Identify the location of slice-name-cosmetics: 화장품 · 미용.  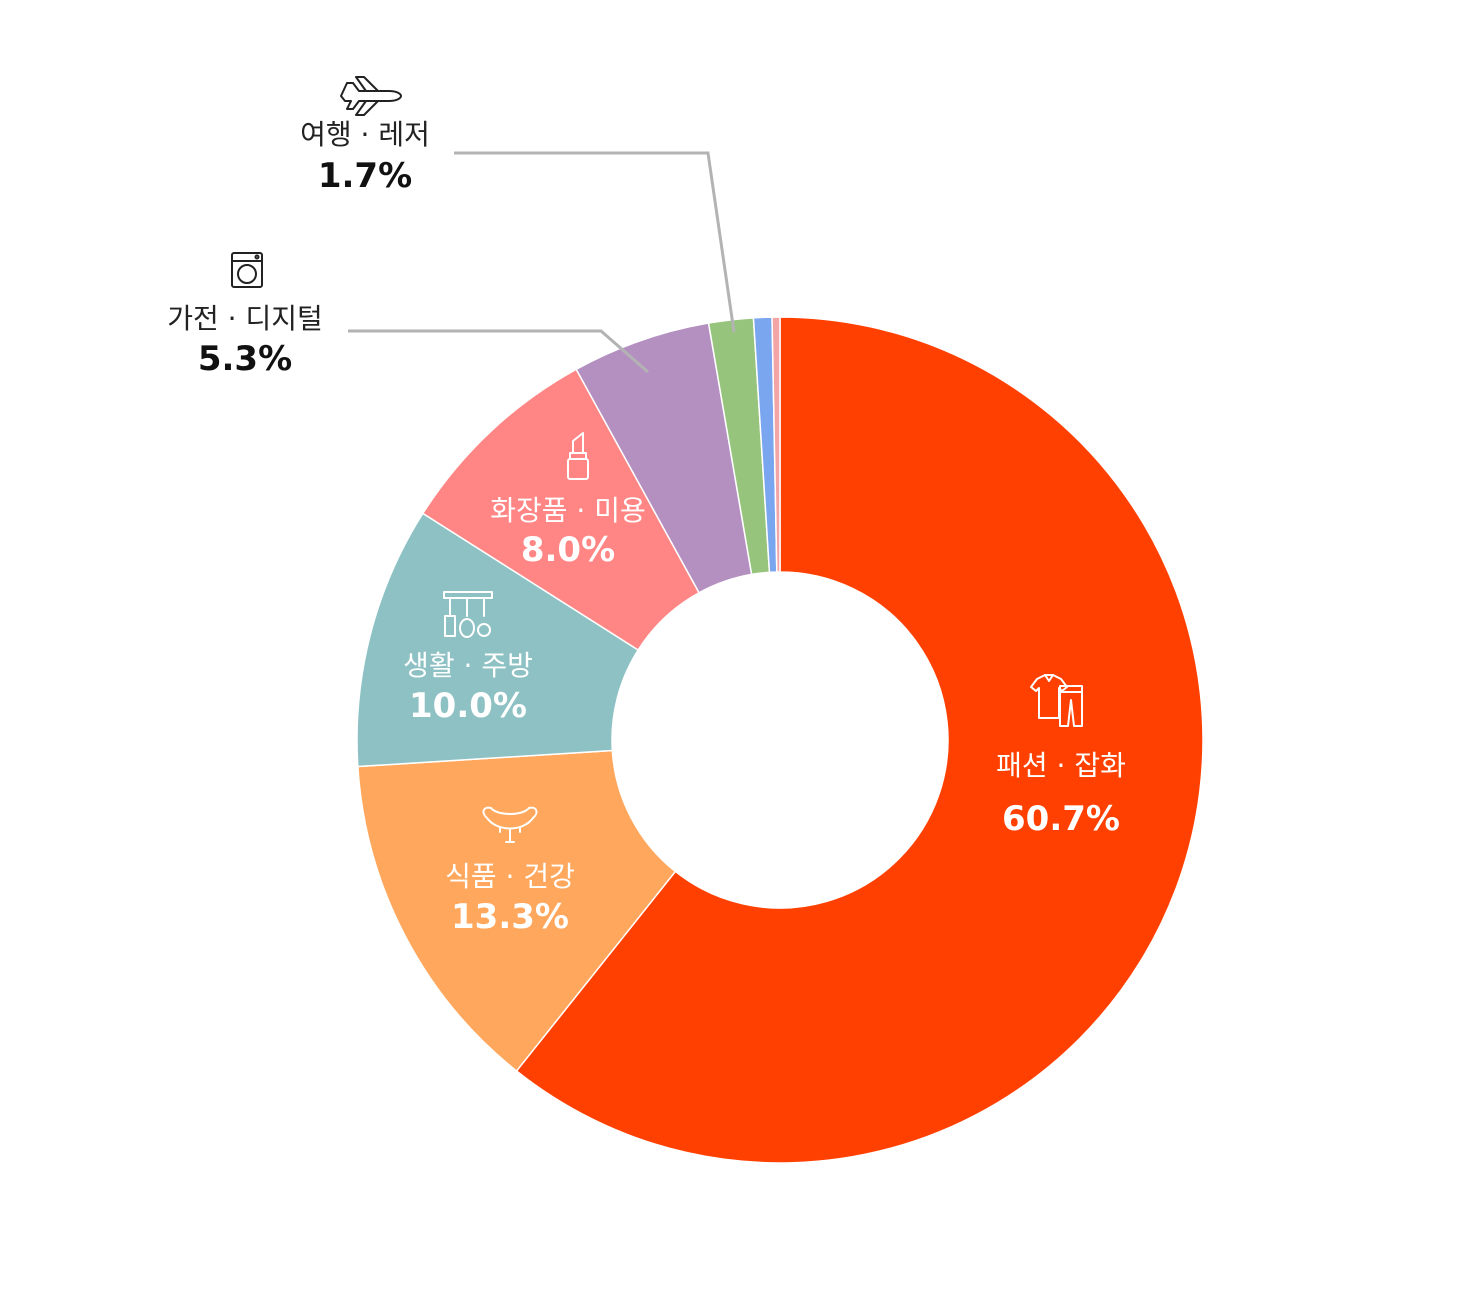
(568, 510).